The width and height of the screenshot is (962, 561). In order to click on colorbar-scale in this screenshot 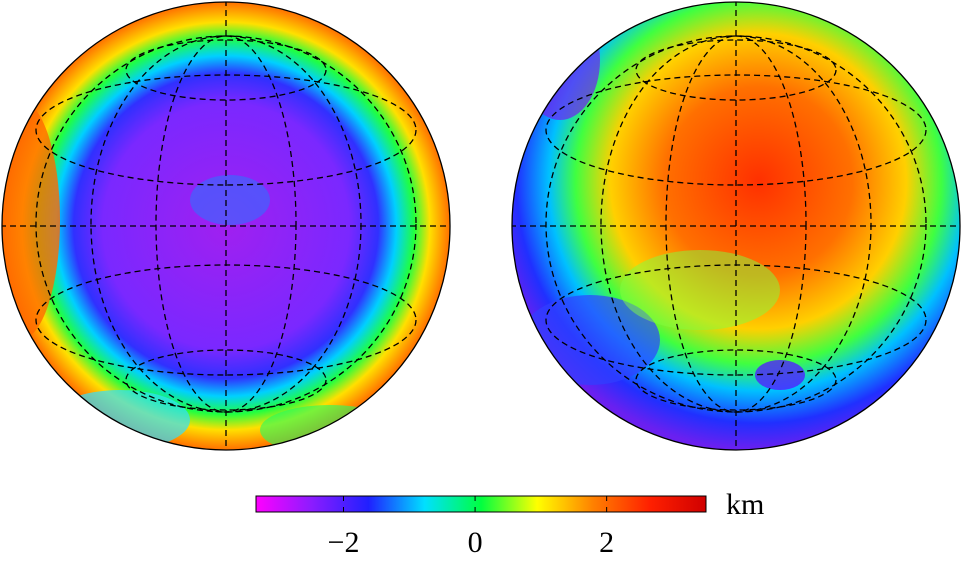, I will do `click(481, 504)`.